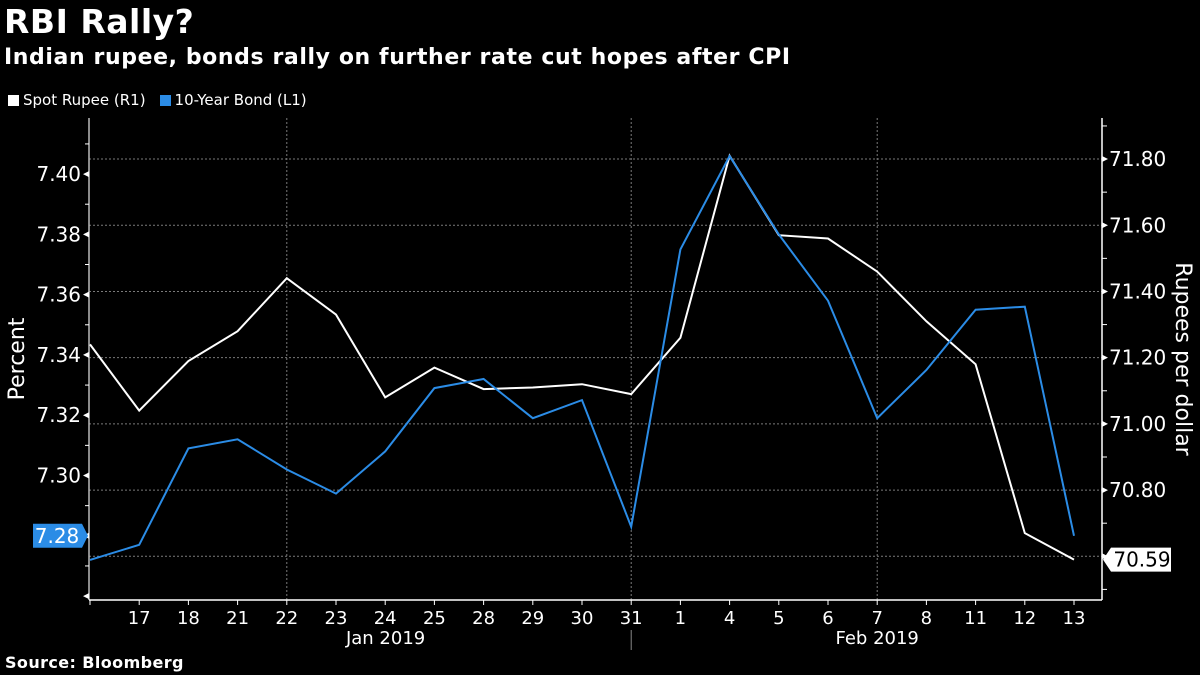  I want to click on chart-title: RBI Rally?, so click(99, 21).